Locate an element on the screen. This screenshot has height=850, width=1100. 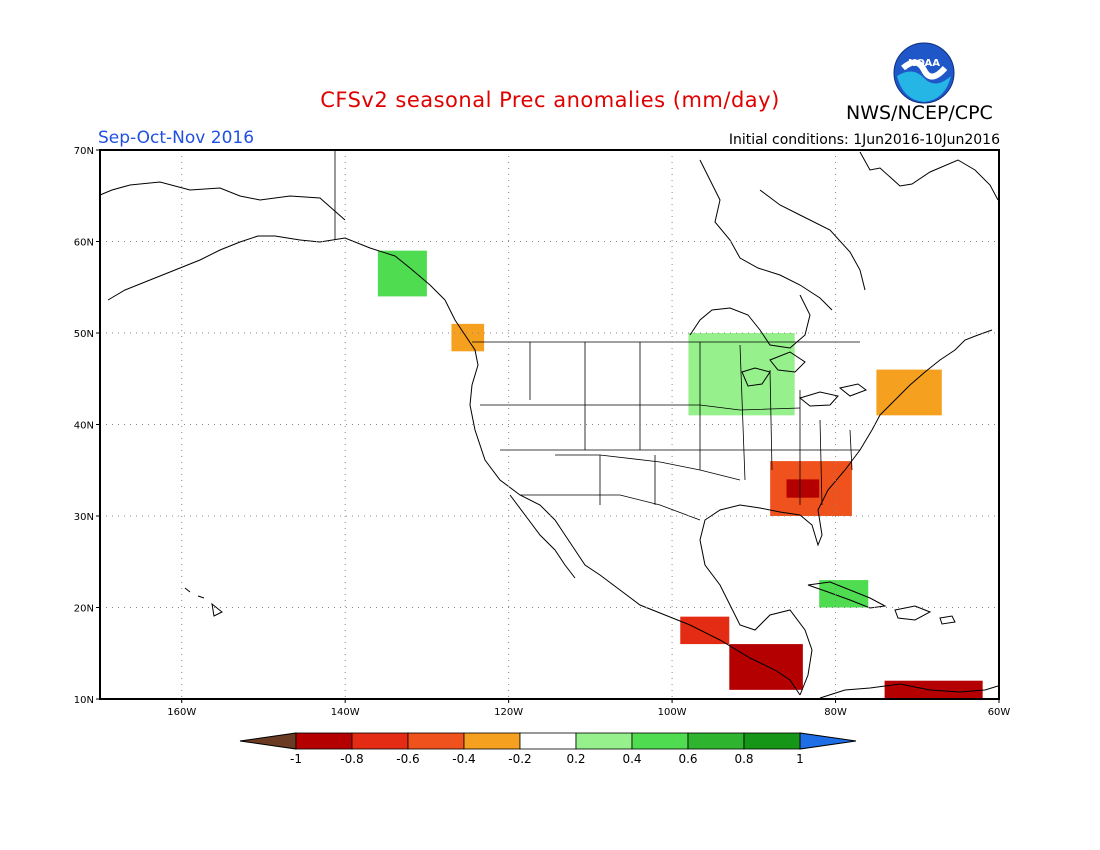
colorbar-label: -0.4 is located at coordinates (463, 759).